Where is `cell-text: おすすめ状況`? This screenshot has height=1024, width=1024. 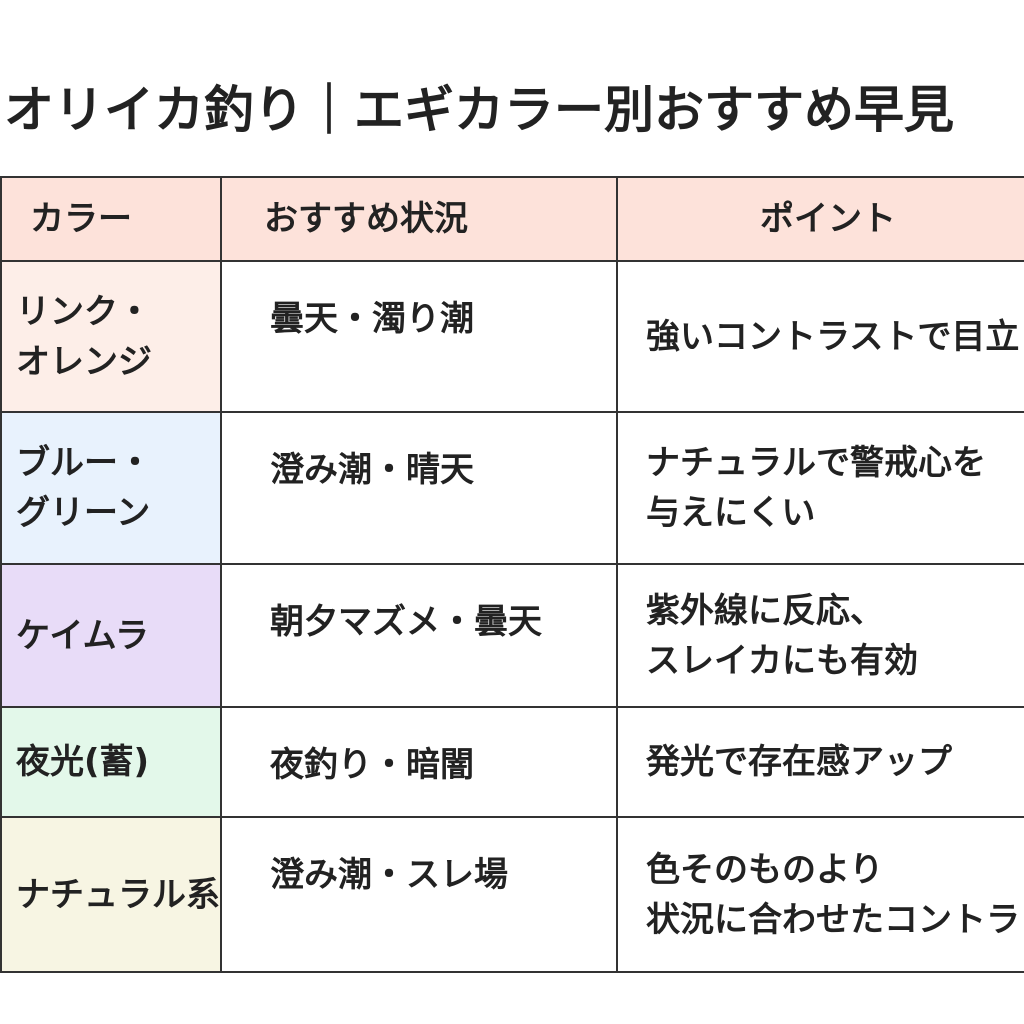 cell-text: おすすめ状況 is located at coordinates (366, 219).